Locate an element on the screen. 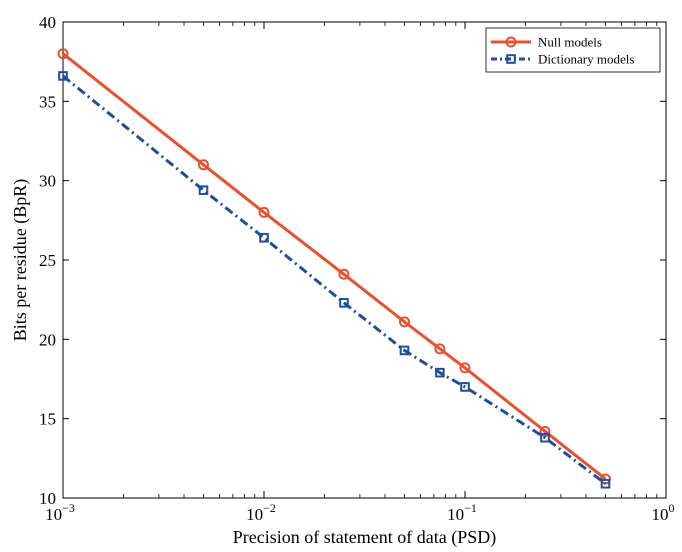  y-tick-label: 40 is located at coordinates (47, 22).